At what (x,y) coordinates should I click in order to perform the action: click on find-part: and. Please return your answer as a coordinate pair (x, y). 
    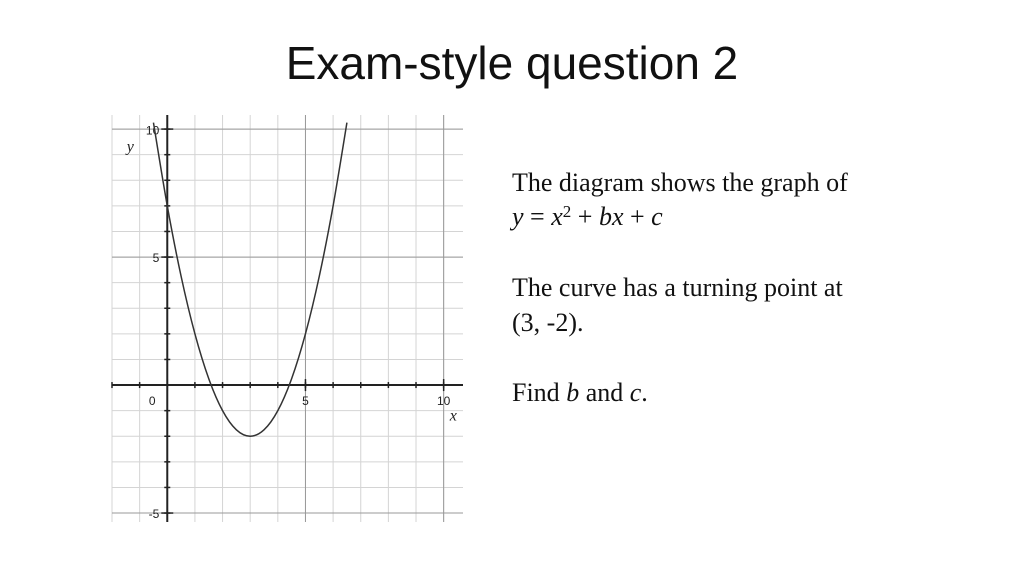
    Looking at the image, I should click on (604, 392).